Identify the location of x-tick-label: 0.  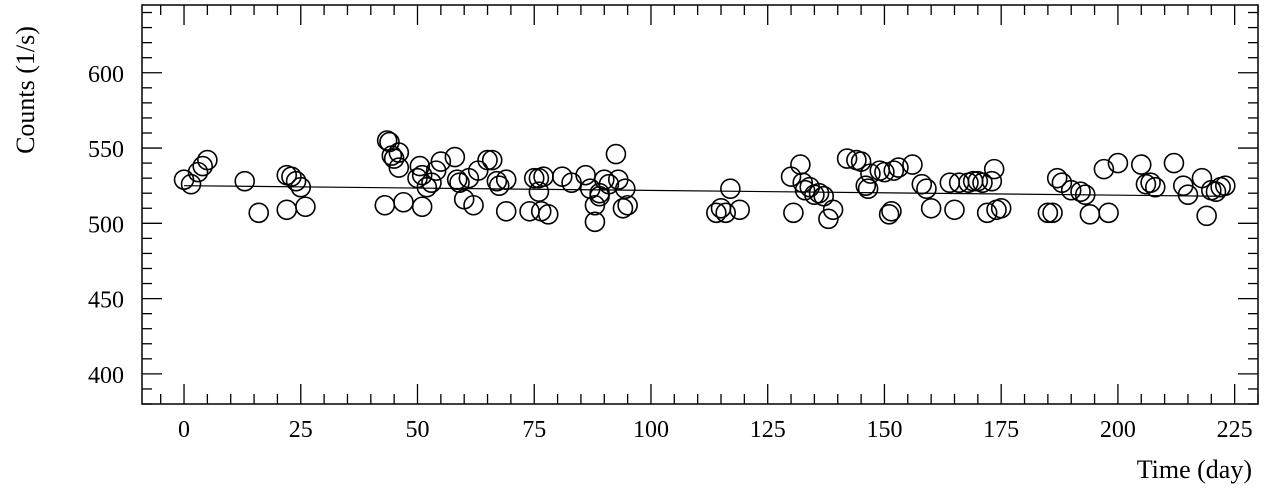
(184, 430).